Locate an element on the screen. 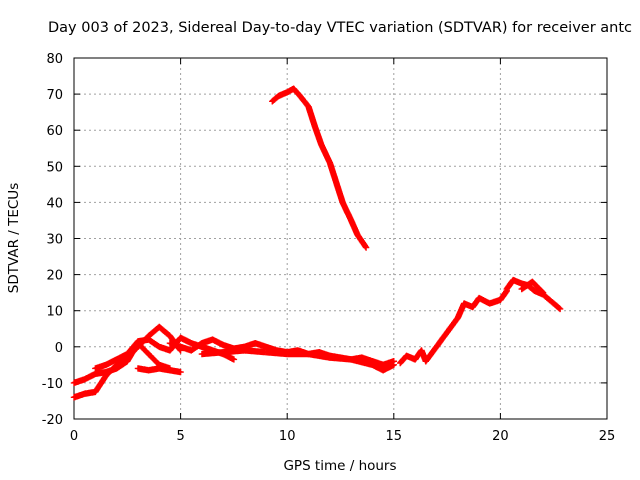  y-tick-label: -20 is located at coordinates (52, 420).